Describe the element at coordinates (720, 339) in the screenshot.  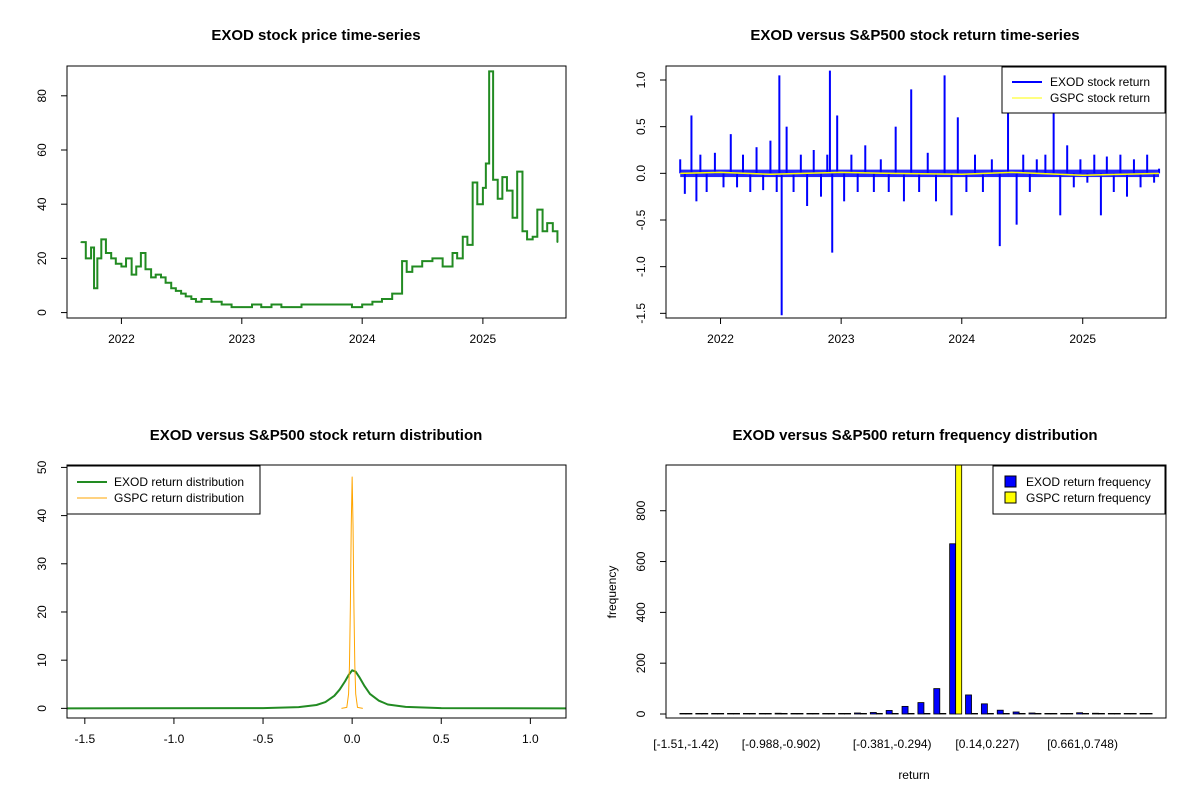
I see `returns-x-tick-label-0: 2022` at that location.